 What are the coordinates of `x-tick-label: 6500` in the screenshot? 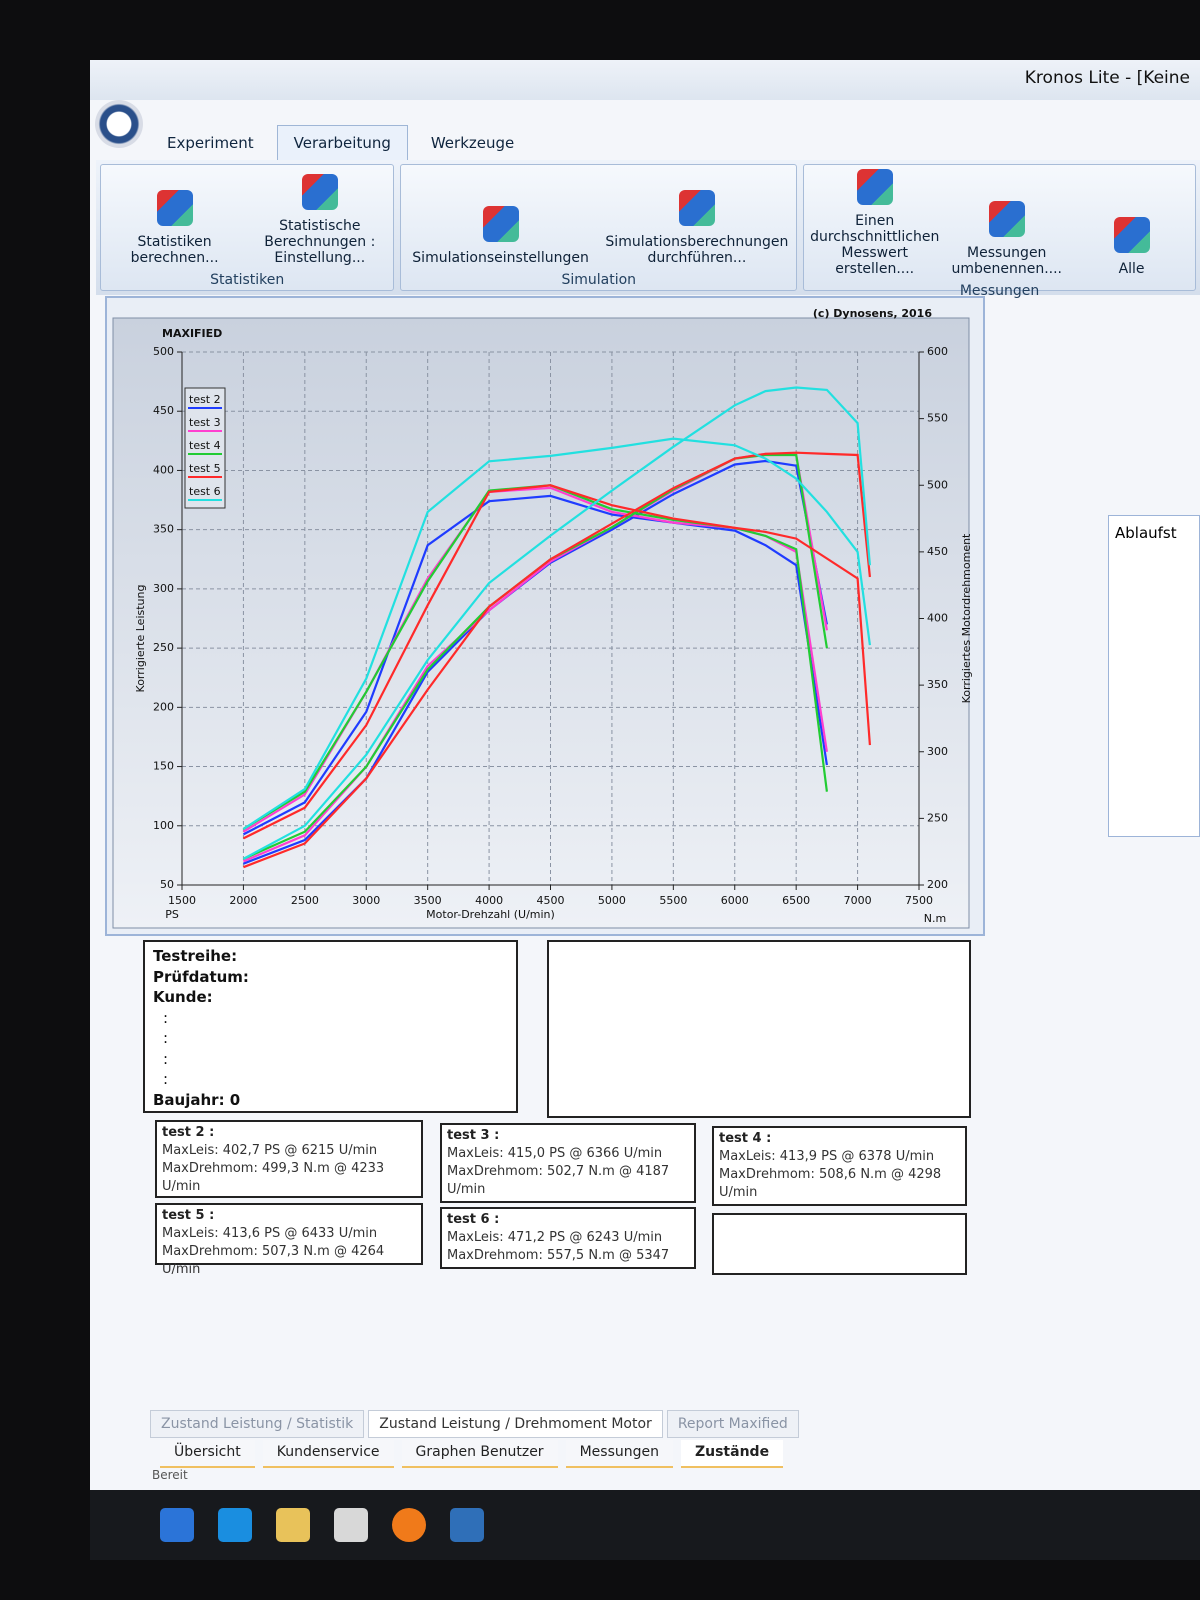 It's located at (796, 900).